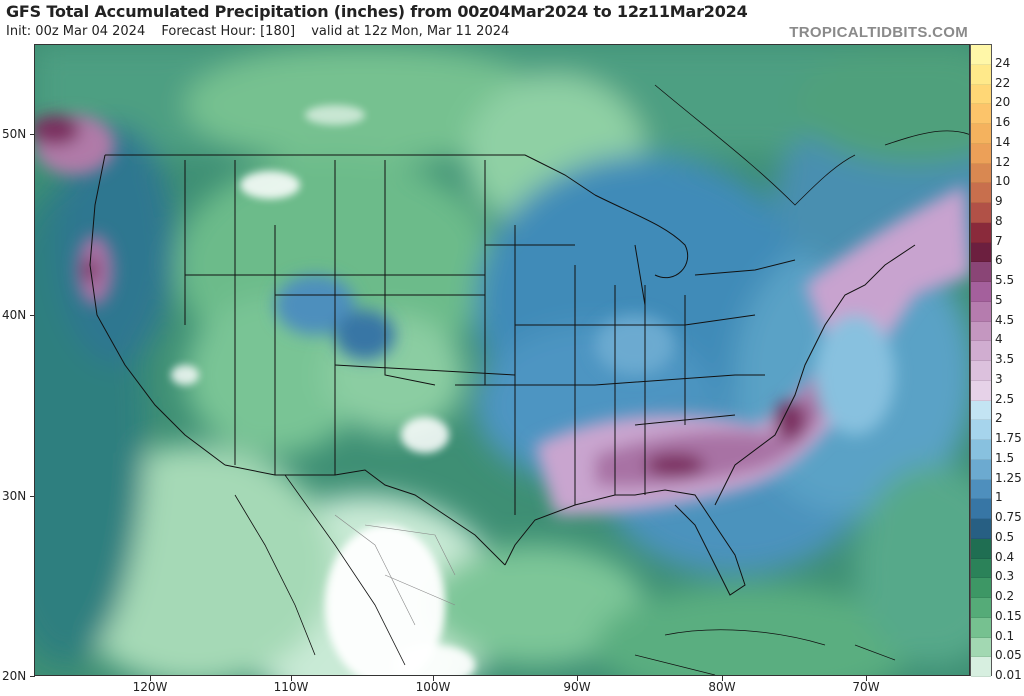 Image resolution: width=1024 pixels, height=696 pixels. I want to click on colorbar-label: 8, so click(999, 220).